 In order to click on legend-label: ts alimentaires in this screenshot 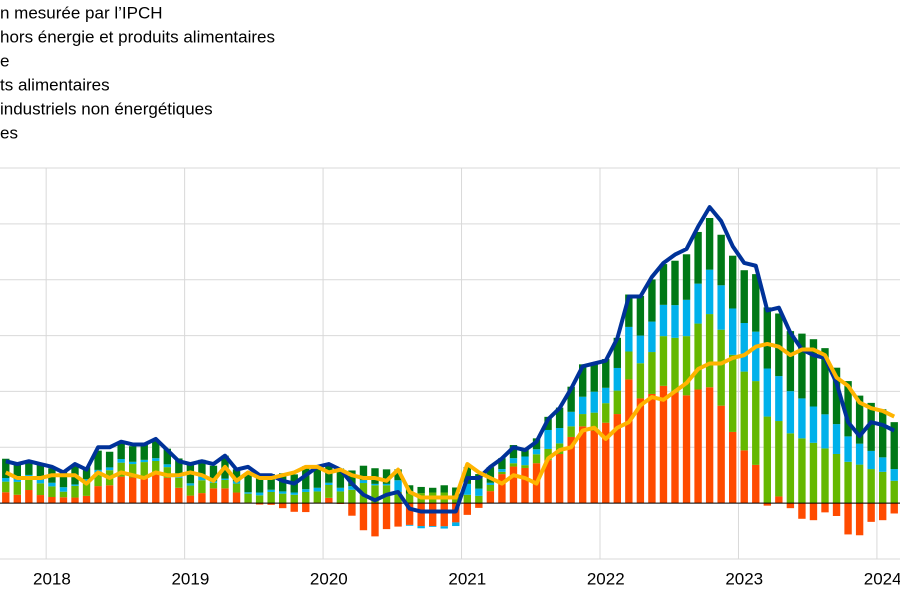, I will do `click(55, 84)`.